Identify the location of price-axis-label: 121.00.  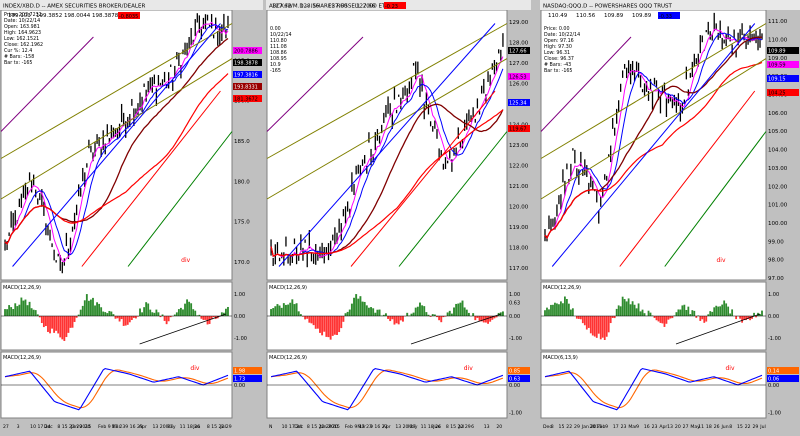
(519, 187).